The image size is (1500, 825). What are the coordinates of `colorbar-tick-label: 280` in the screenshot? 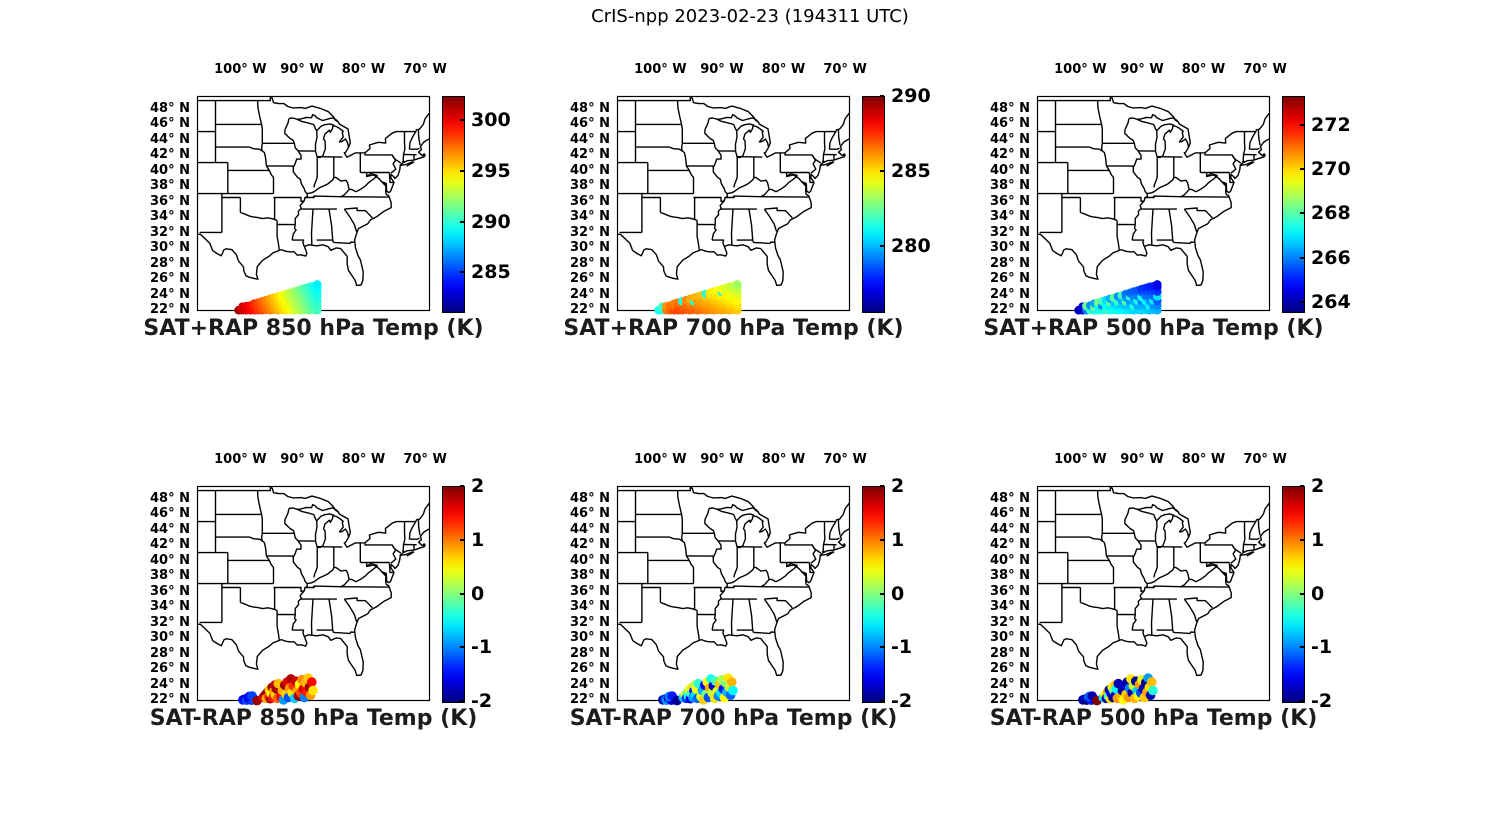 It's located at (911, 246).